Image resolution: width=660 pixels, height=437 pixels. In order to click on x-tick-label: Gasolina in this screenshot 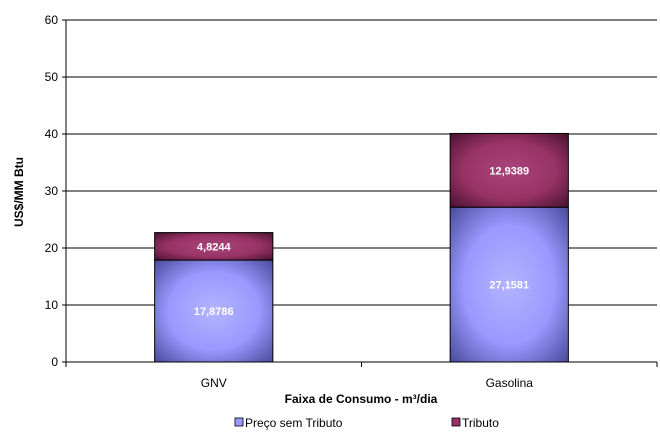, I will do `click(510, 383)`.